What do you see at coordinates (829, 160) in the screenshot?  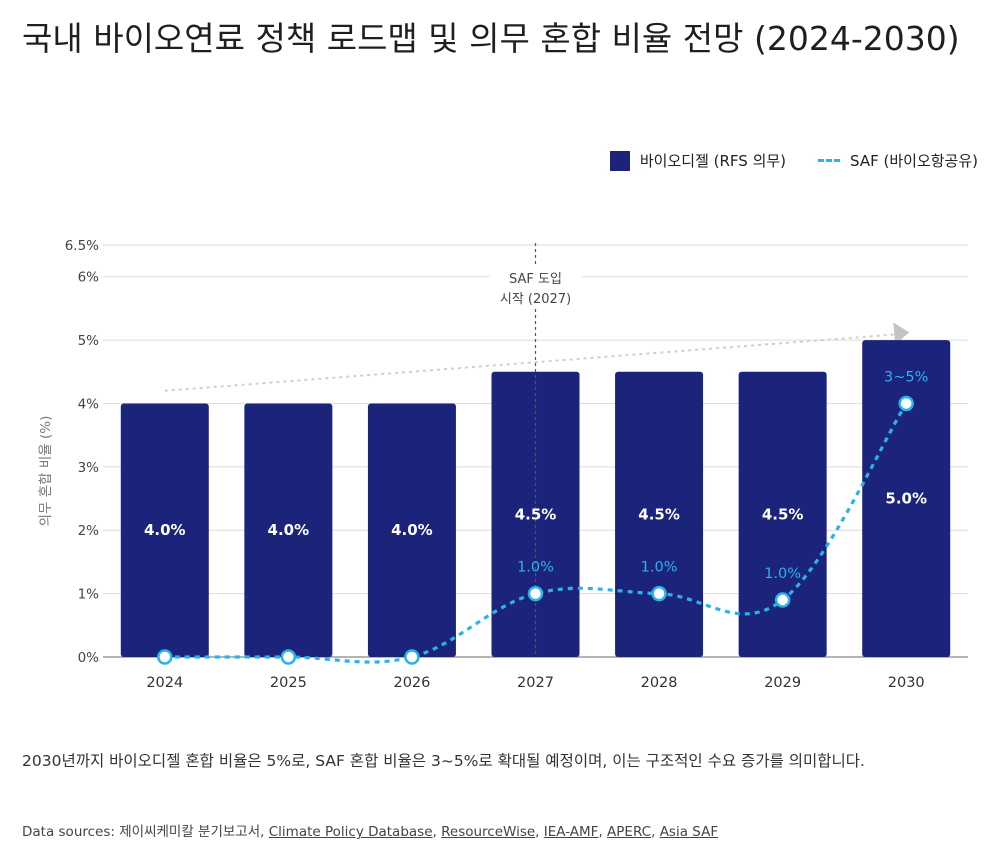 I see `legend-line-swatch` at bounding box center [829, 160].